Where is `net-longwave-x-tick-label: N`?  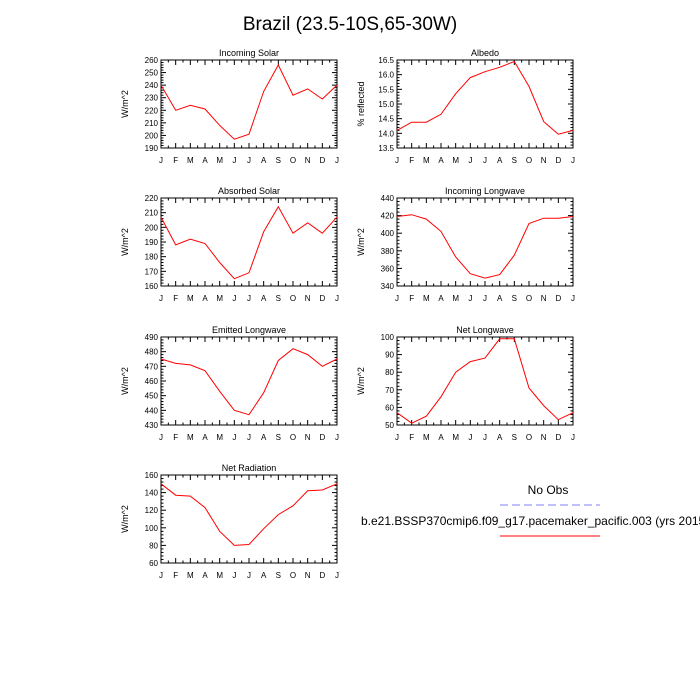 net-longwave-x-tick-label: N is located at coordinates (544, 437).